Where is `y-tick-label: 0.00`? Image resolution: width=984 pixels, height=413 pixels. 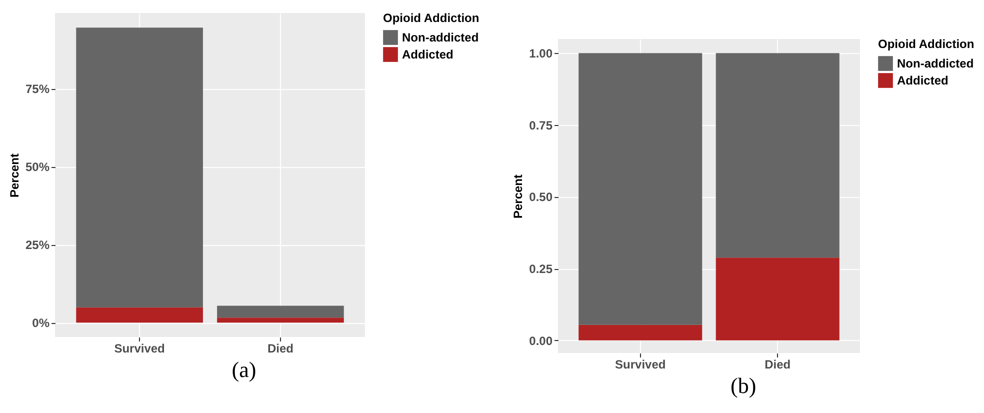 y-tick-label: 0.00 is located at coordinates (541, 341).